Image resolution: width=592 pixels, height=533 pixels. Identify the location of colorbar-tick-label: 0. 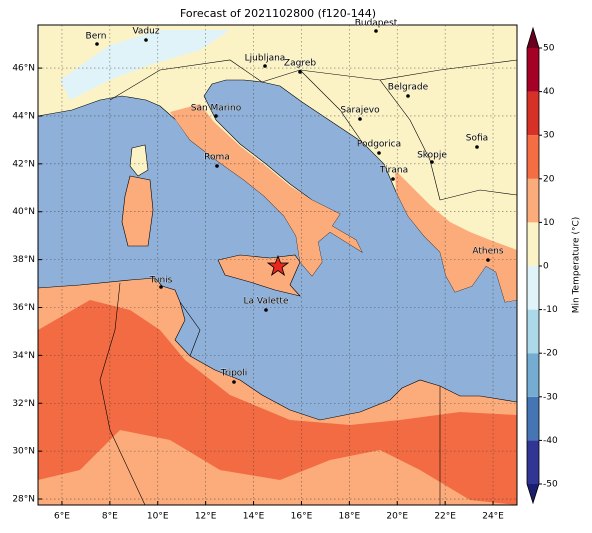
(546, 267).